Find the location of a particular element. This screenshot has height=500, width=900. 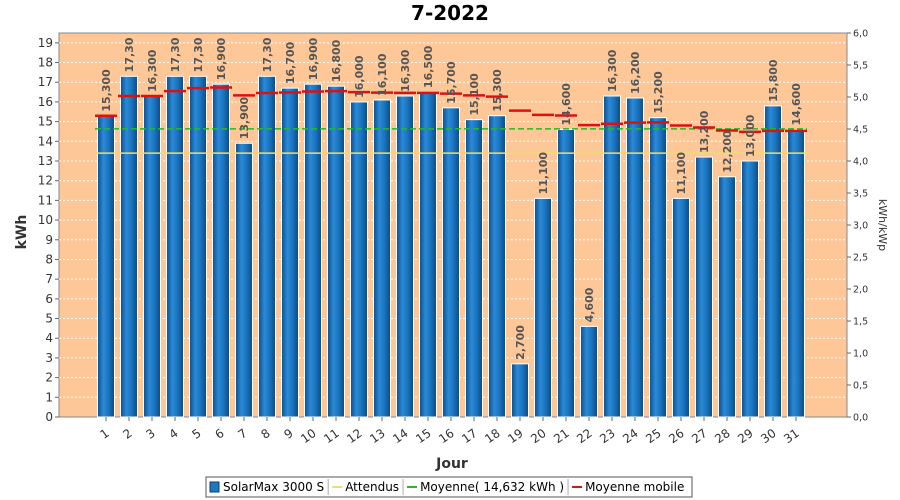

bar-label: 16,500 is located at coordinates (428, 66).